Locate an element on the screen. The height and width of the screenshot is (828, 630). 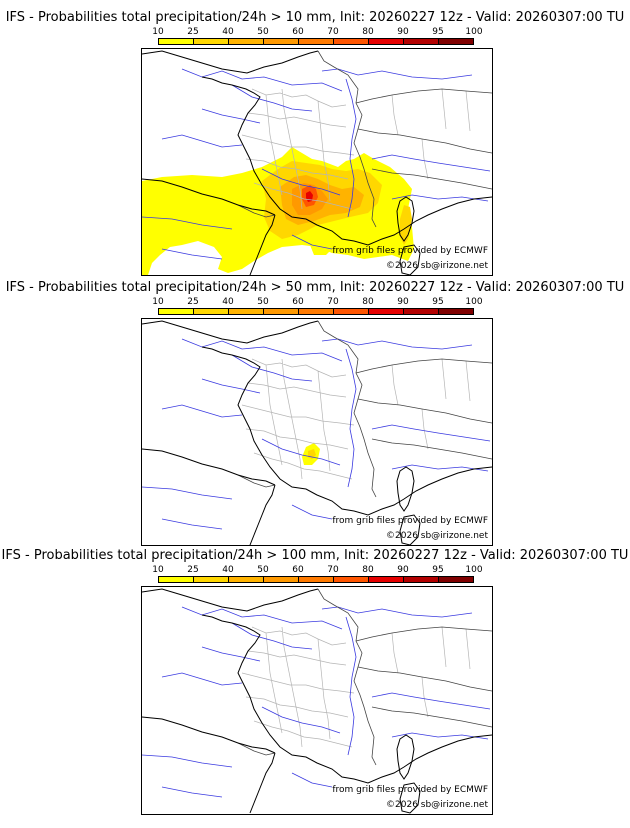
precip-probability-field is located at coordinates (311, 454).